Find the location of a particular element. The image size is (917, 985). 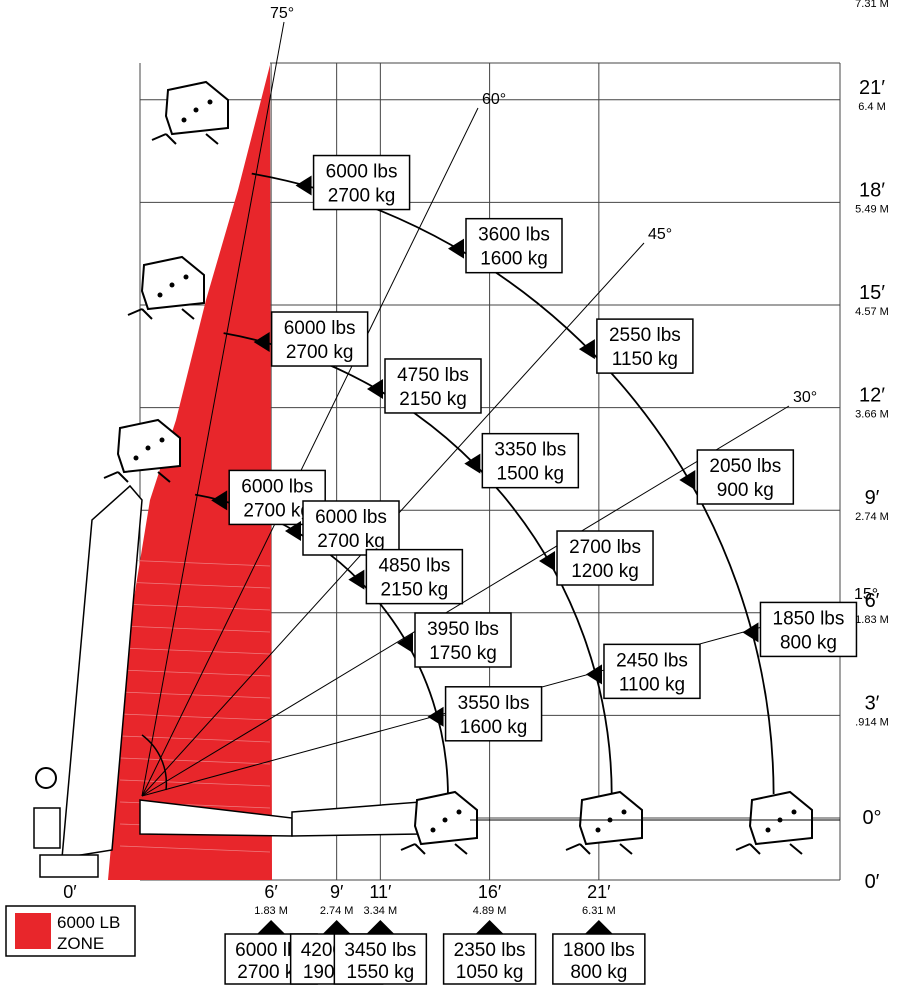

arc-load-11-kg: 2700 kg is located at coordinates (351, 541).